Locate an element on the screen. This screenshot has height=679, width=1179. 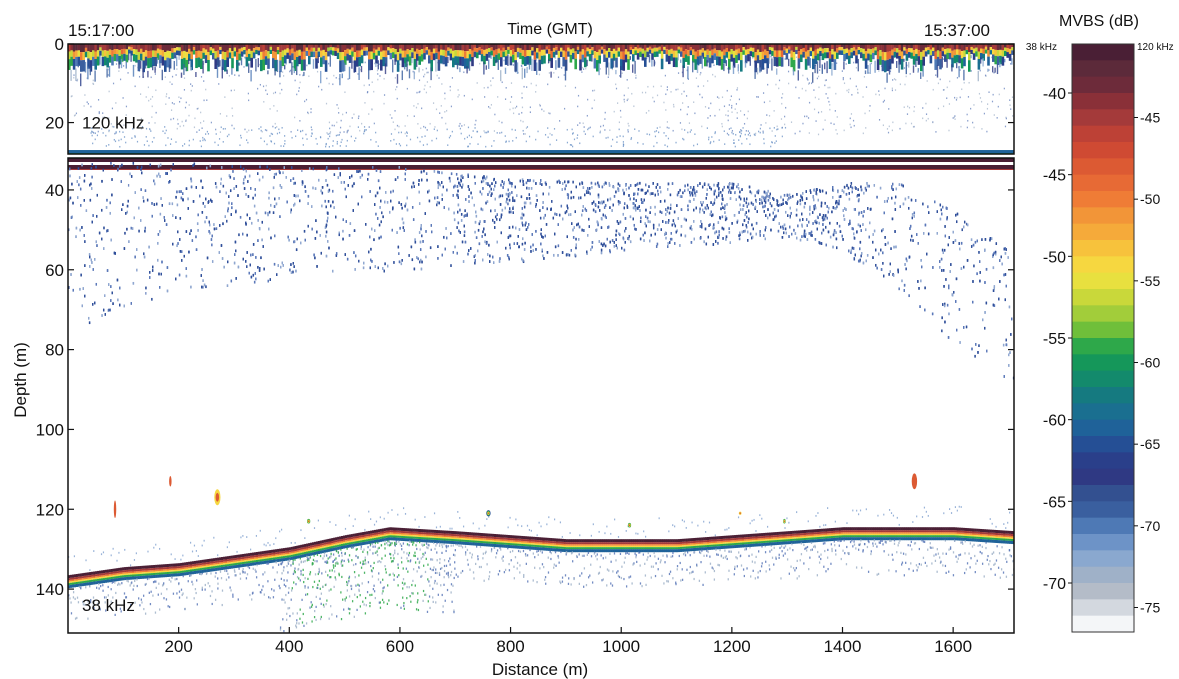
time-start-label: 15:17:00 is located at coordinates (101, 30).